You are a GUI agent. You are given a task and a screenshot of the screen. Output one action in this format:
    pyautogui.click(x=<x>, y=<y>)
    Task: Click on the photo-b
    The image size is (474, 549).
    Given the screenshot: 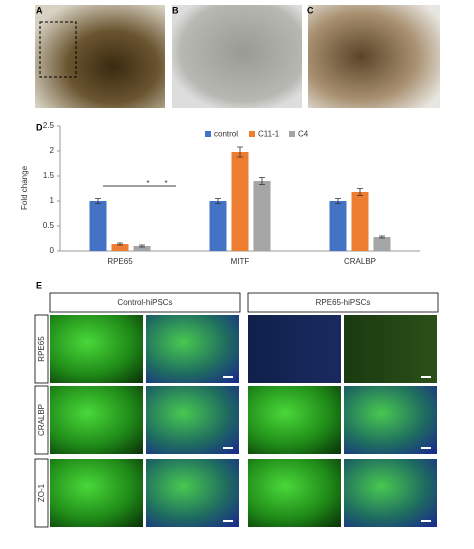 What is the action you would take?
    pyautogui.click(x=237, y=56)
    